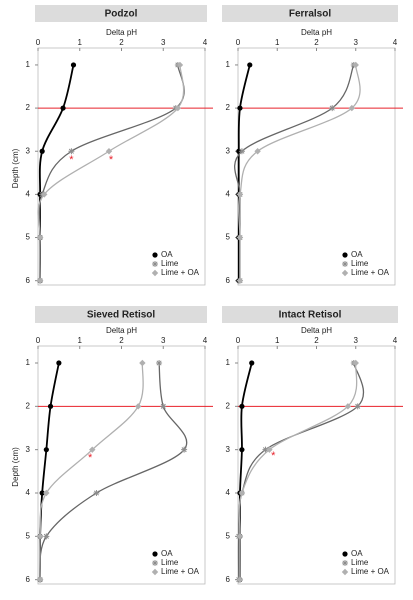 The image size is (413, 600). I want to click on panel-title: Intact Retisol, so click(310, 315).